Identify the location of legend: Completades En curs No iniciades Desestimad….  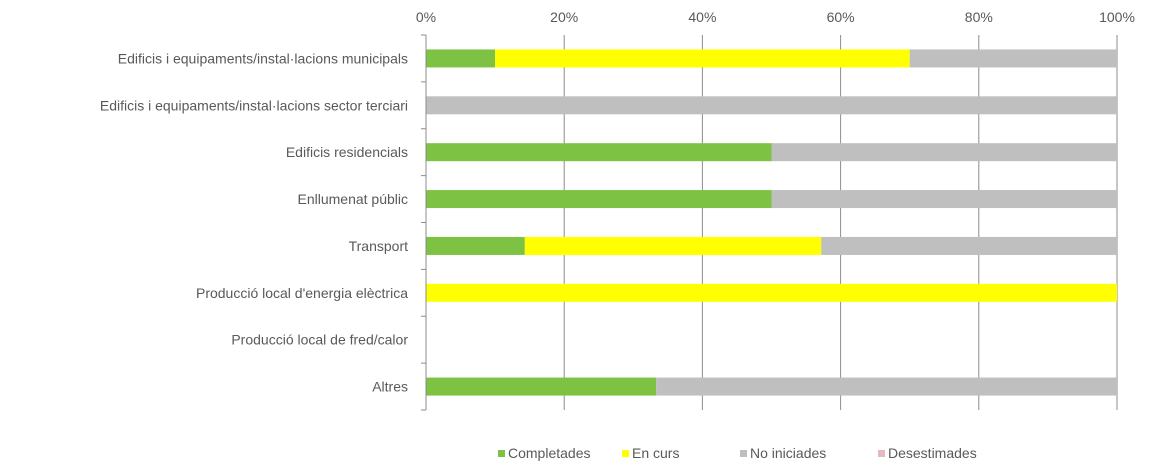
(737, 453).